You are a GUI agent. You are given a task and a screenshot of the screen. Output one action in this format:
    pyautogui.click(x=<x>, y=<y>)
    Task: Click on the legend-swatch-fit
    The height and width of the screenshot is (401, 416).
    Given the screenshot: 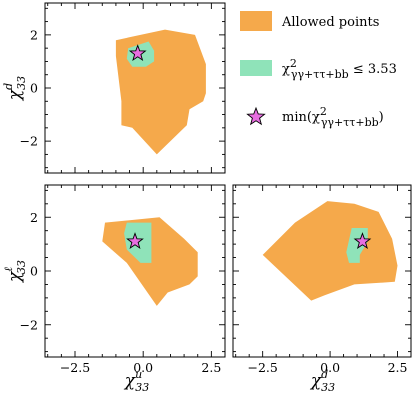 What is the action you would take?
    pyautogui.click(x=256, y=68)
    